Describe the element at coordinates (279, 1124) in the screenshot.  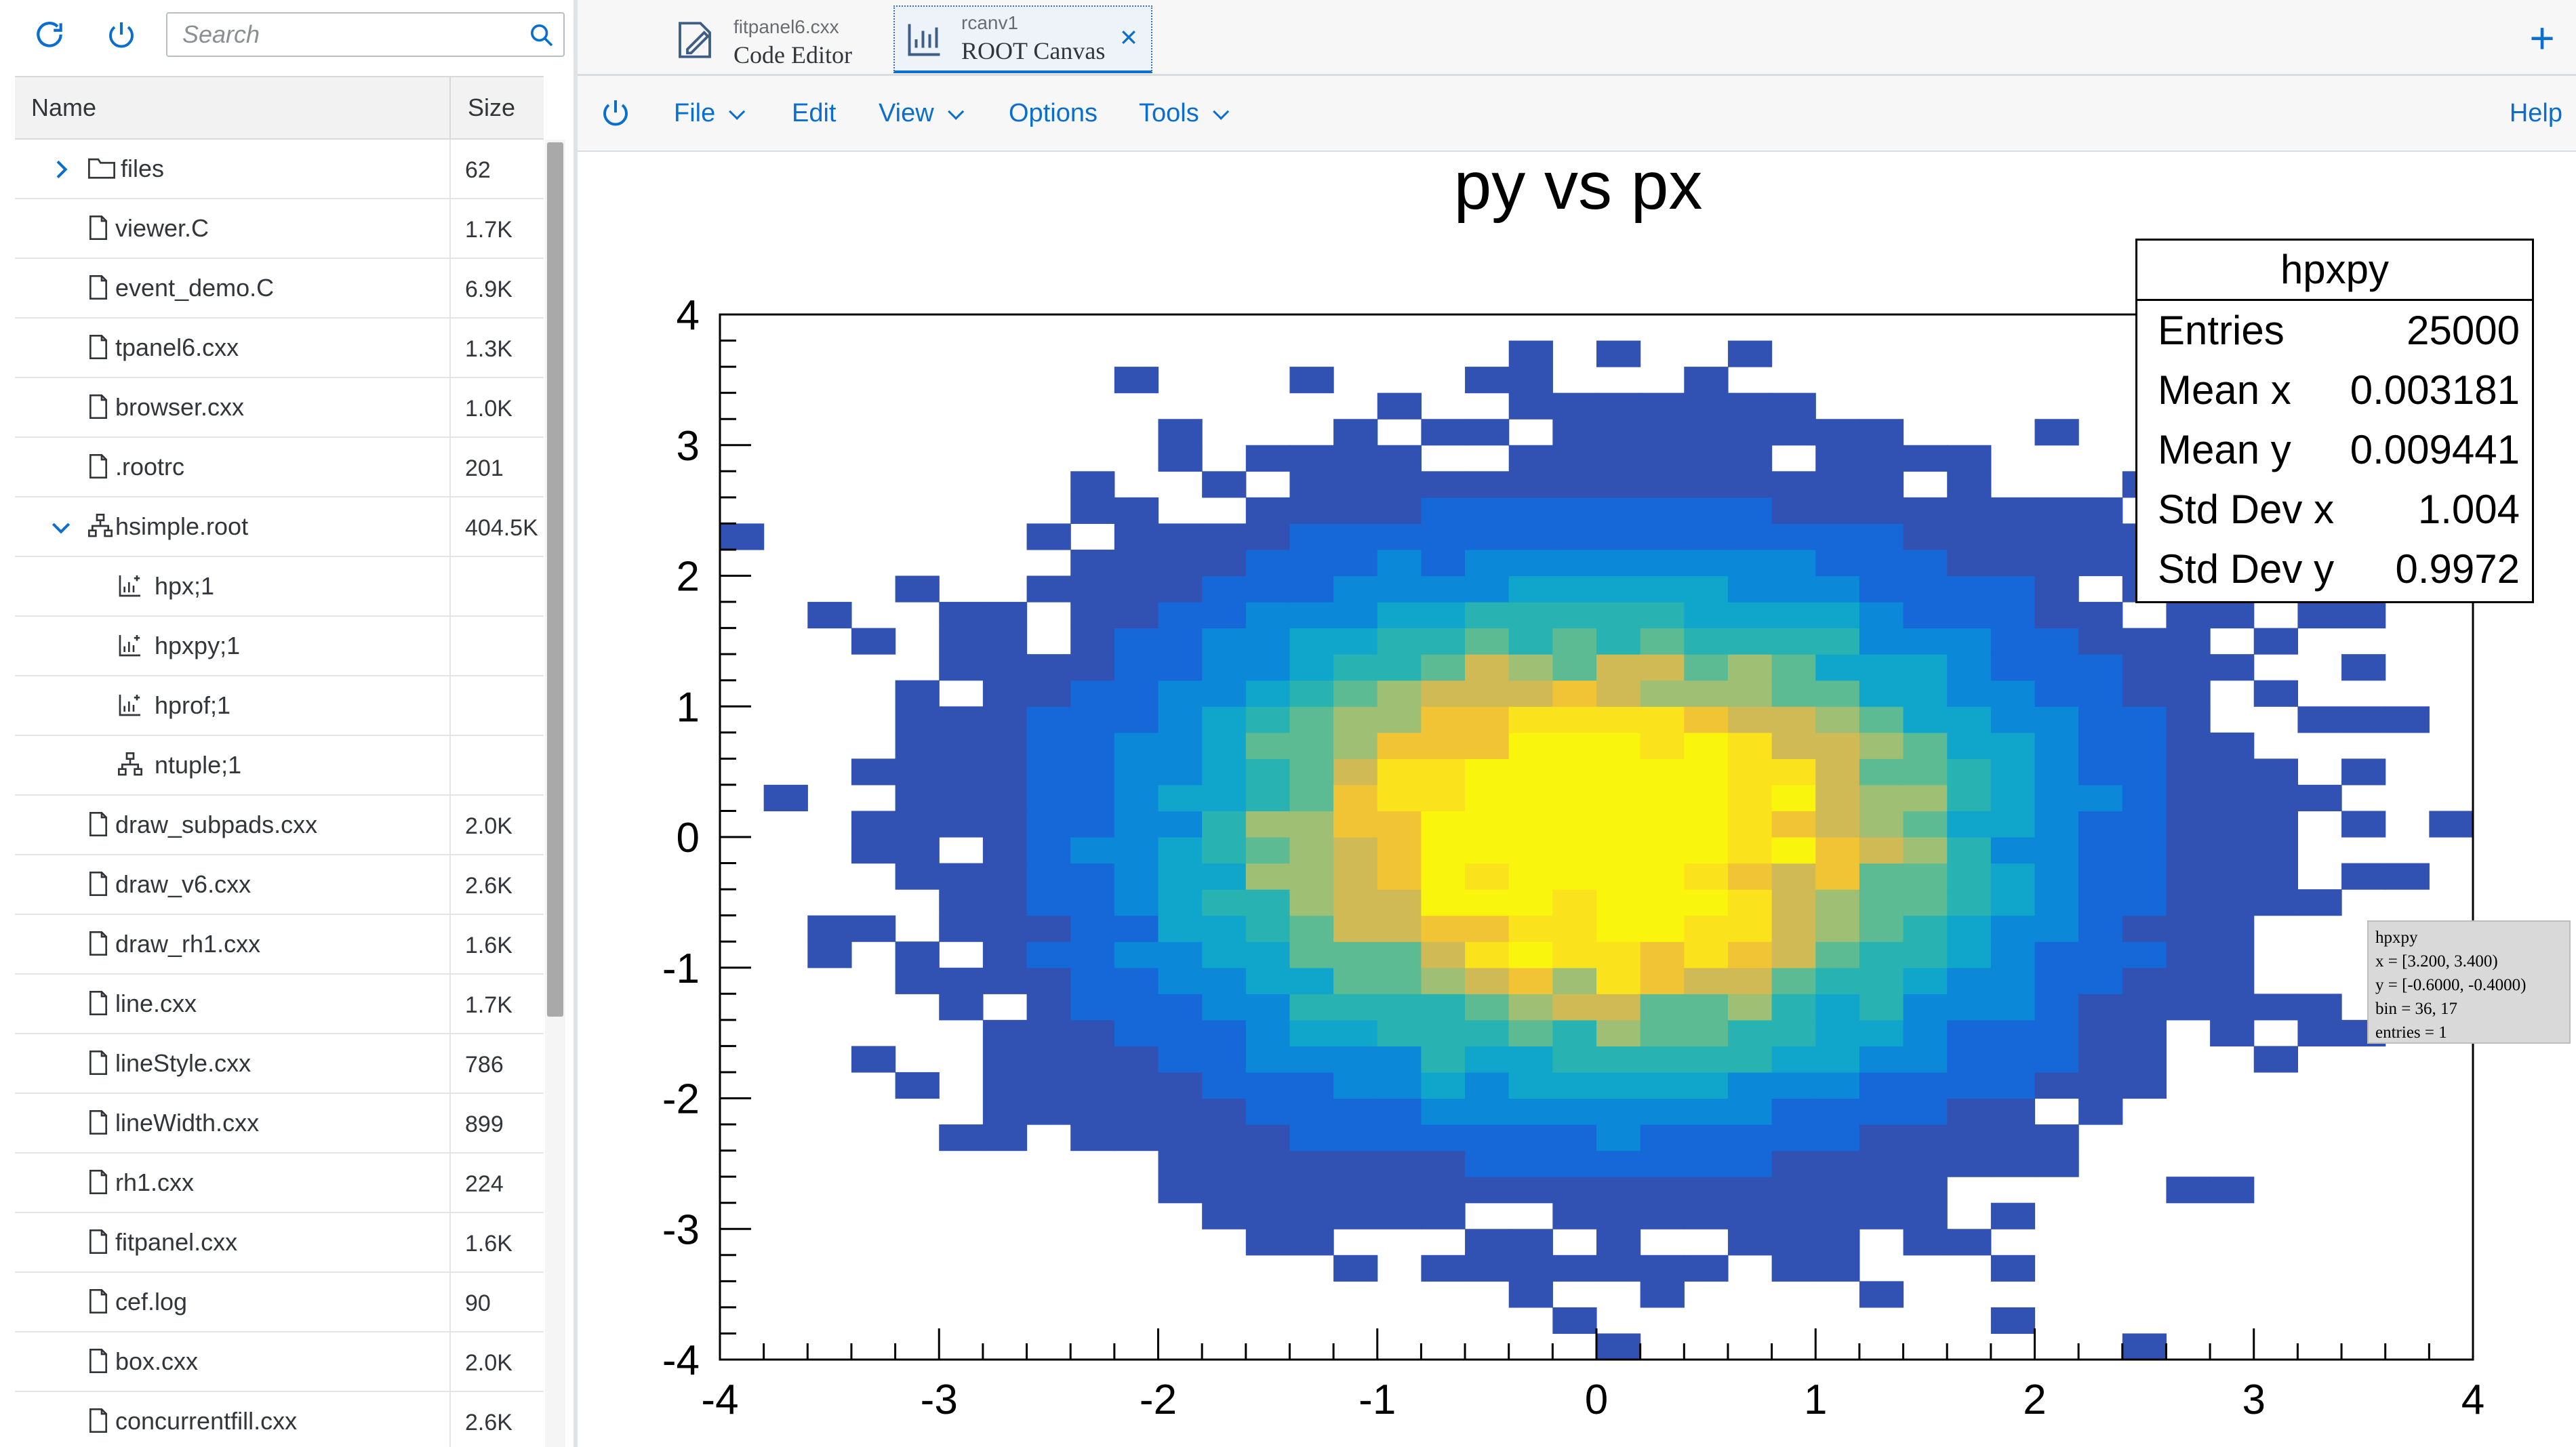
I see `tree-row: lineWidth.cxx 899` at that location.